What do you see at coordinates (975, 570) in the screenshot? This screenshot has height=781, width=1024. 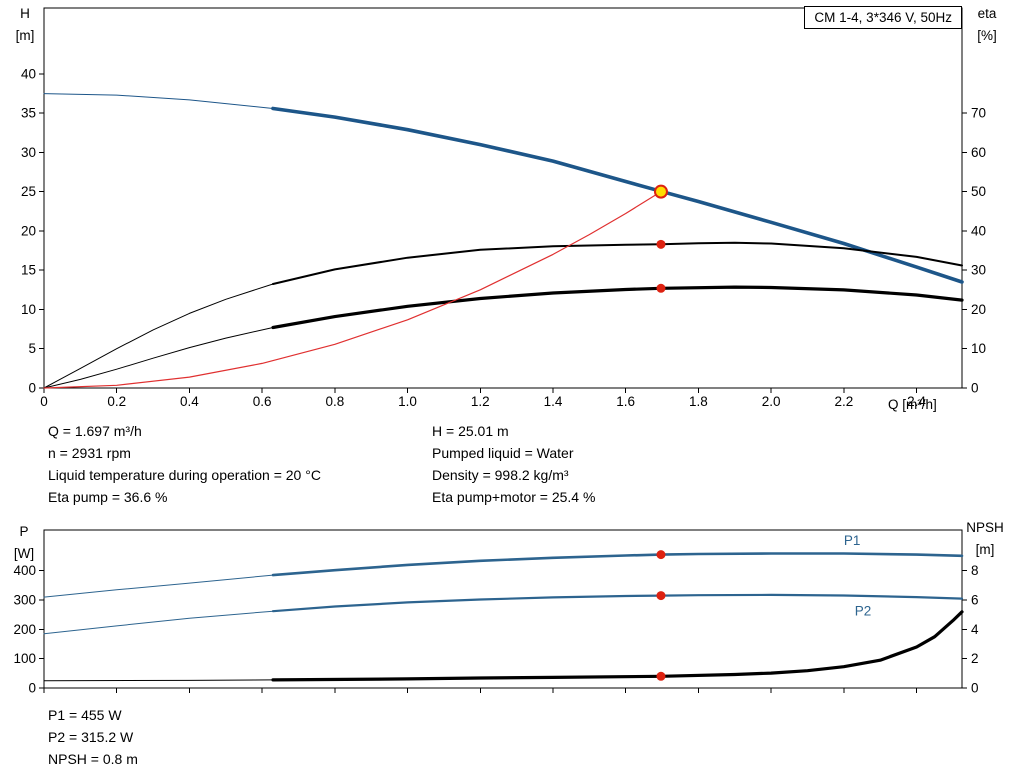 I see `y-right-tick-label: 8` at bounding box center [975, 570].